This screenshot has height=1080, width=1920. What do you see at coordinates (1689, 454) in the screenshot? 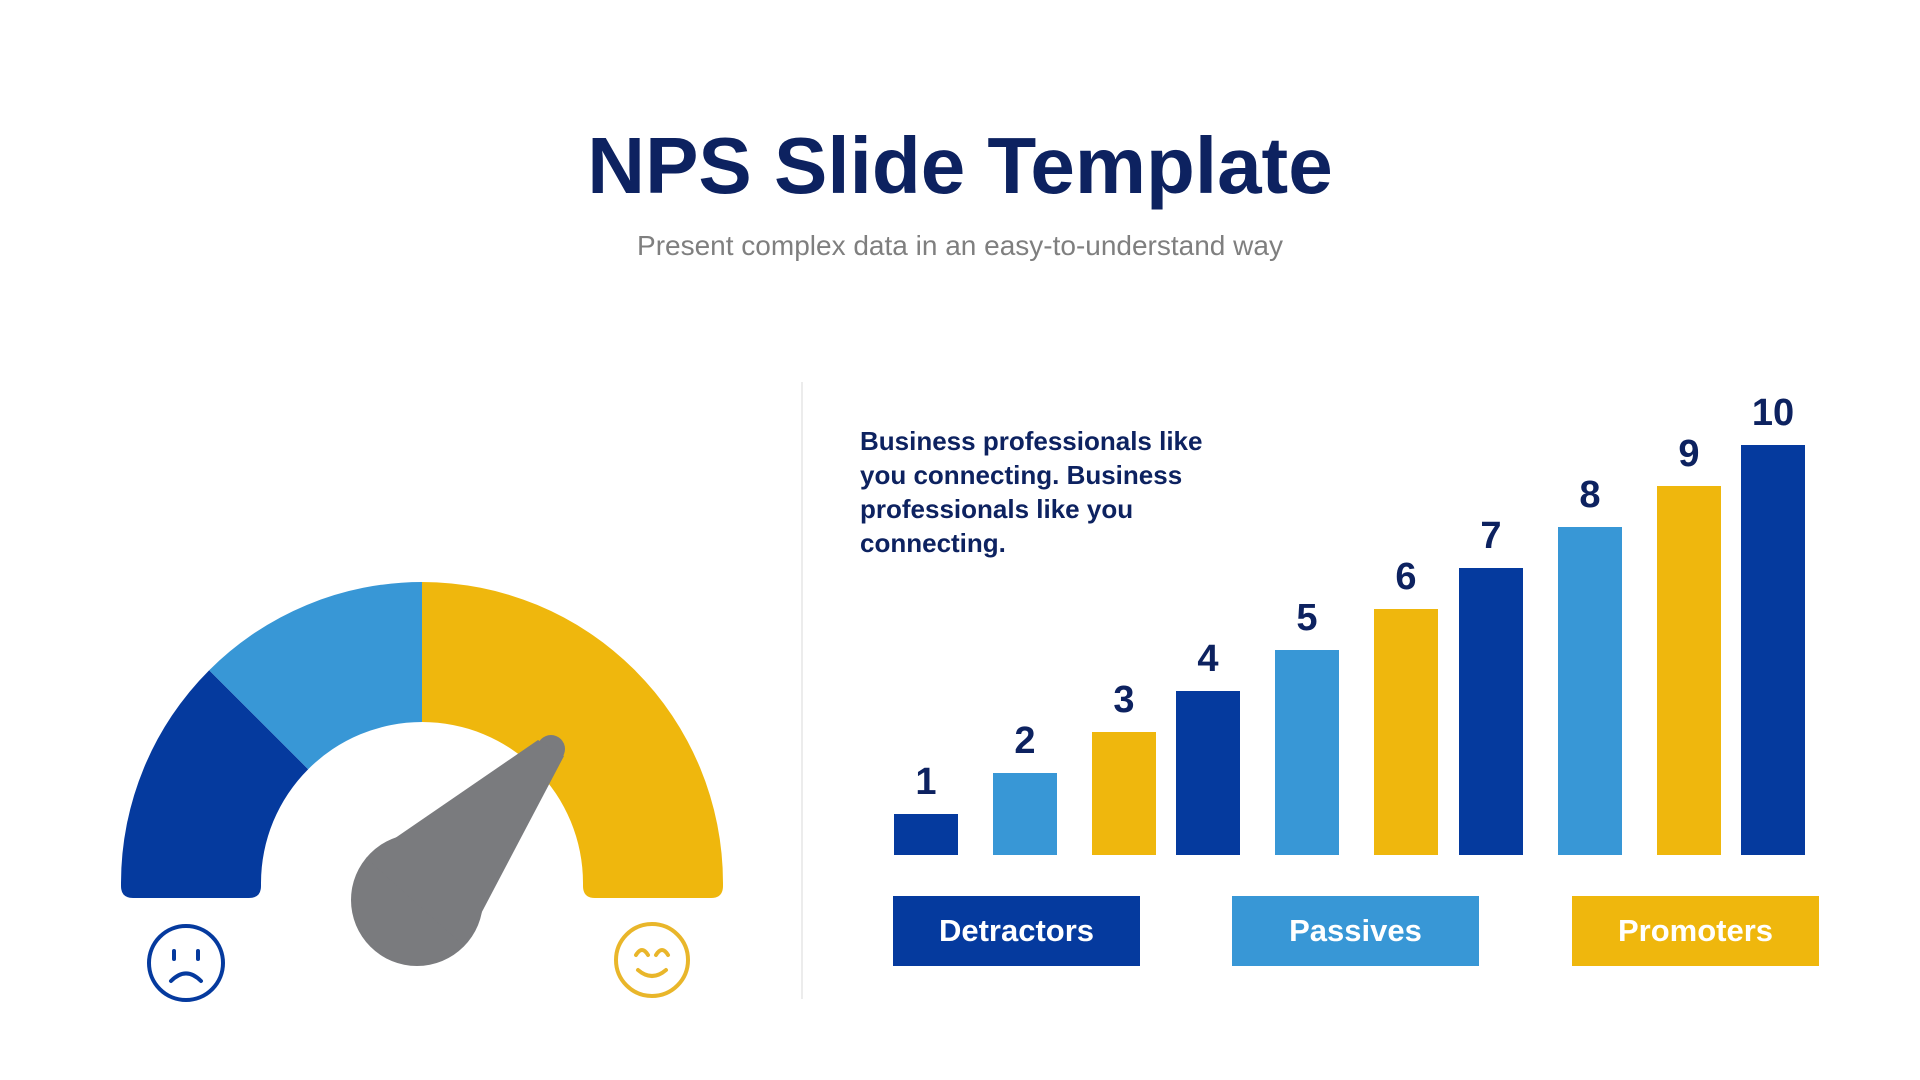
I see `bar-value-label: 9` at bounding box center [1689, 454].